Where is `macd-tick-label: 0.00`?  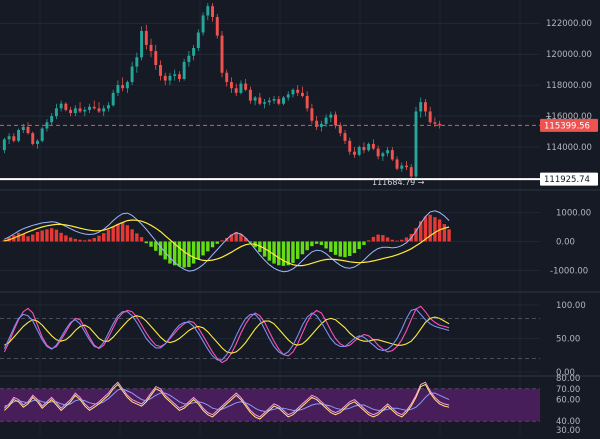 macd-tick-label: 0.00 is located at coordinates (565, 243).